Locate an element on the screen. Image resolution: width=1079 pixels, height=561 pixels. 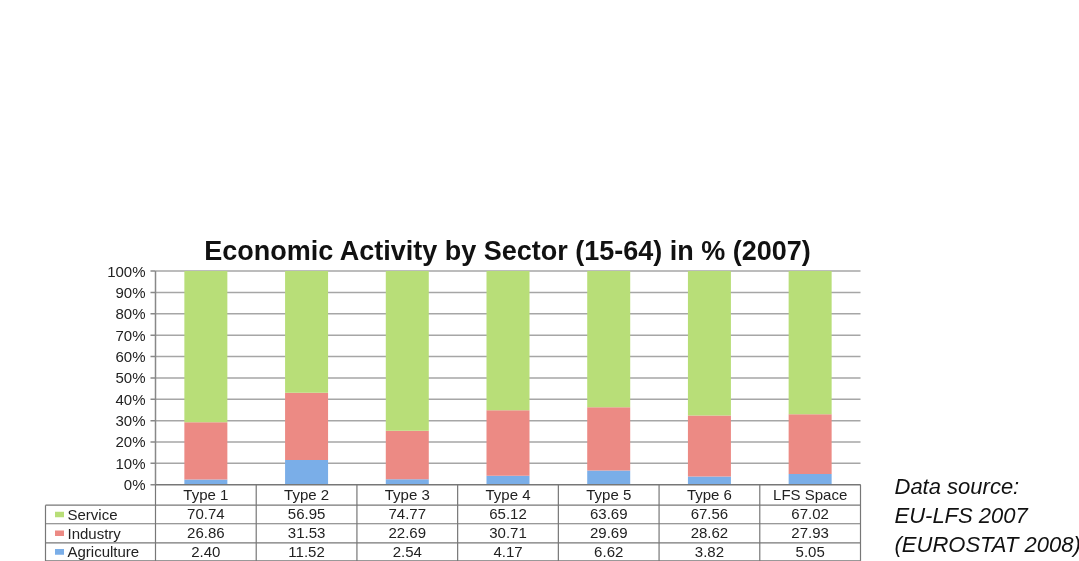
data-label: 65.12 is located at coordinates (508, 514).